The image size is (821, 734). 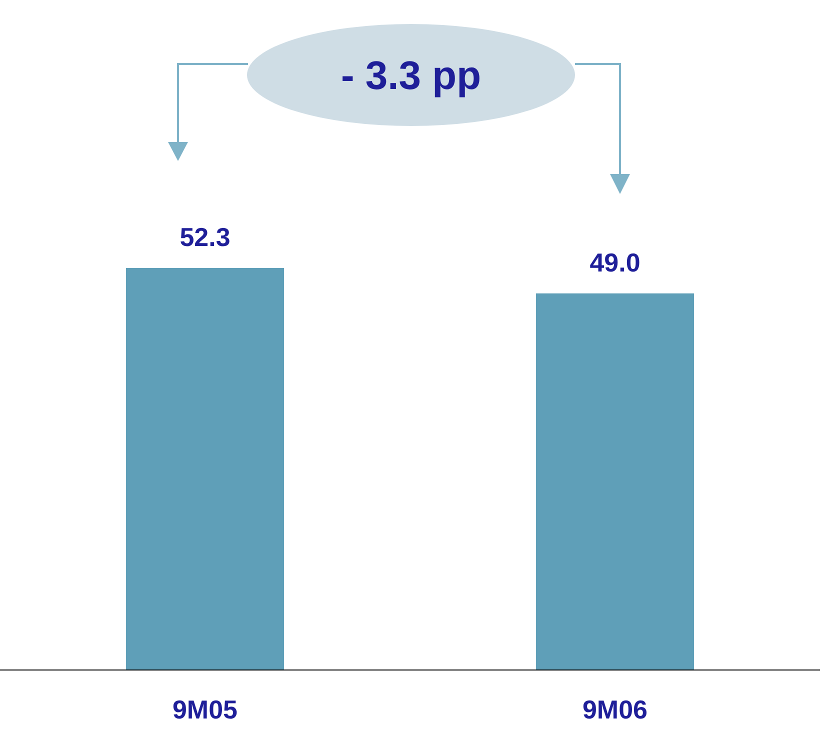 I want to click on x-tick-label: 9M05, so click(x=205, y=709).